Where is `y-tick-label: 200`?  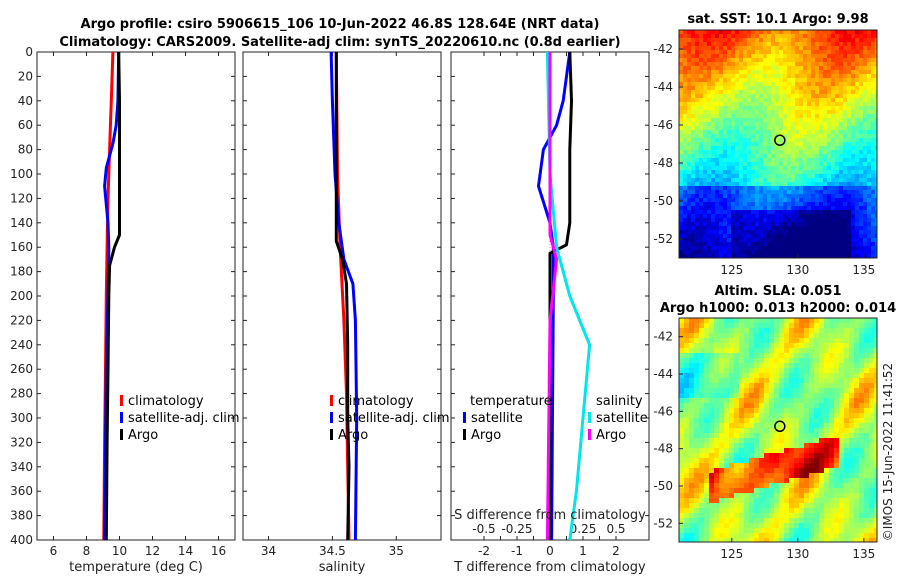
y-tick-label: 200 is located at coordinates (21, 296).